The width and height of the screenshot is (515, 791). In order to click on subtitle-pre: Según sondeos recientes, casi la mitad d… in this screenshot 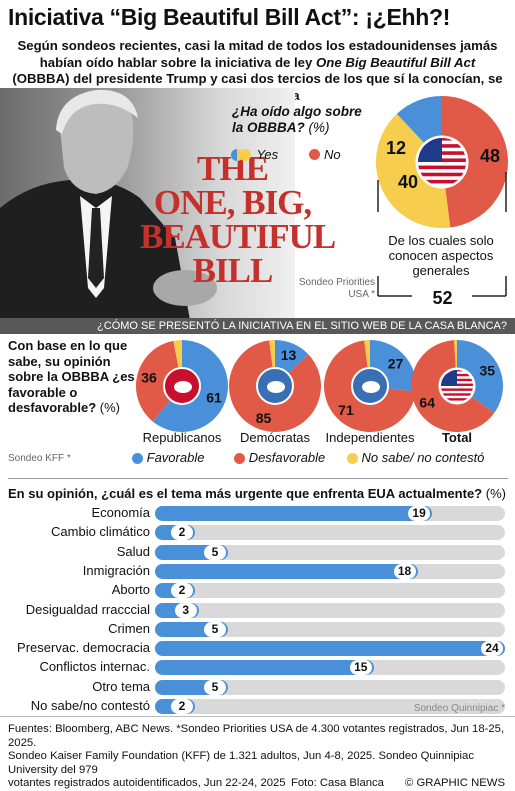, I will do `click(257, 54)`.